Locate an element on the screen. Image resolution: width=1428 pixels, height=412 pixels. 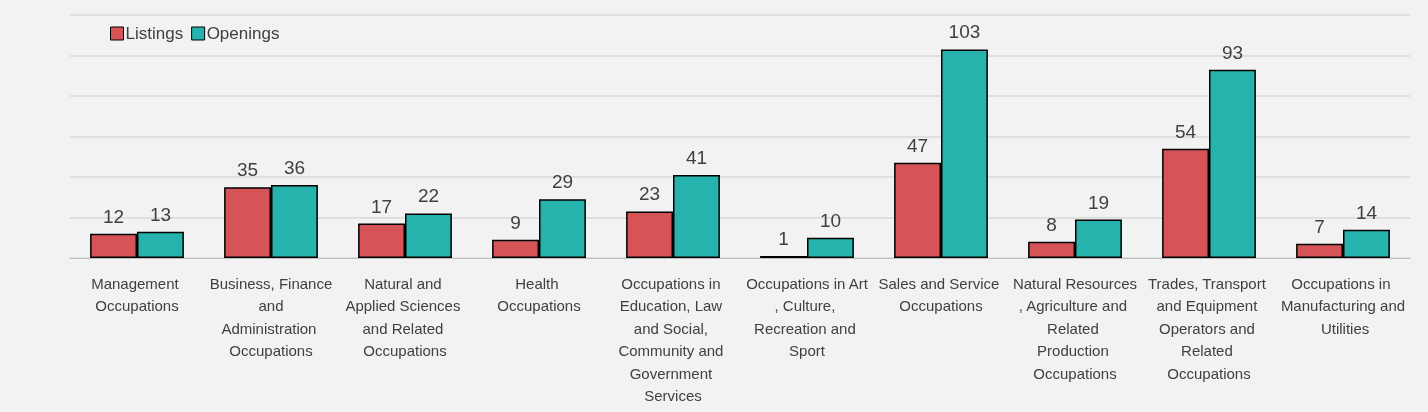
data-label: 35 is located at coordinates (247, 170).